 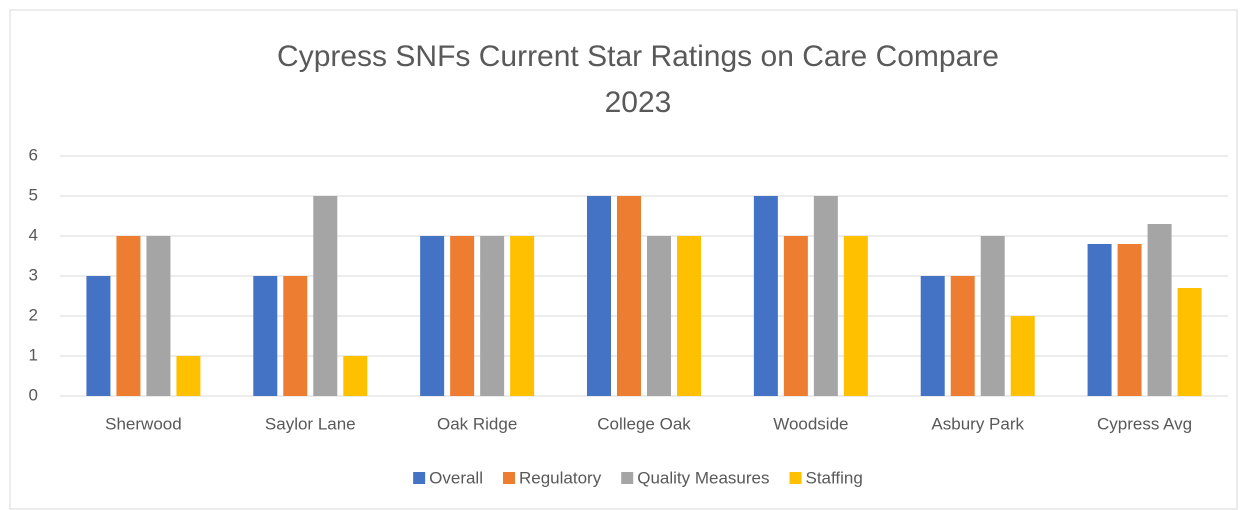 I want to click on legend-label: Staffing, so click(x=834, y=477).